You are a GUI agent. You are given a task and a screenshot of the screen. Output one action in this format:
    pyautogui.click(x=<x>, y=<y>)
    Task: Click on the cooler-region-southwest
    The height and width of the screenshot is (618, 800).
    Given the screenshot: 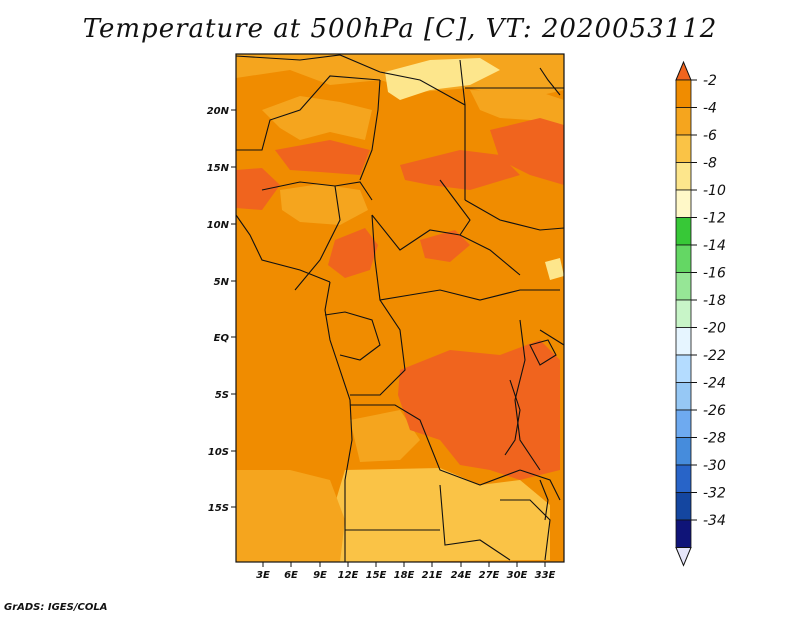 What is the action you would take?
    pyautogui.click(x=290, y=516)
    